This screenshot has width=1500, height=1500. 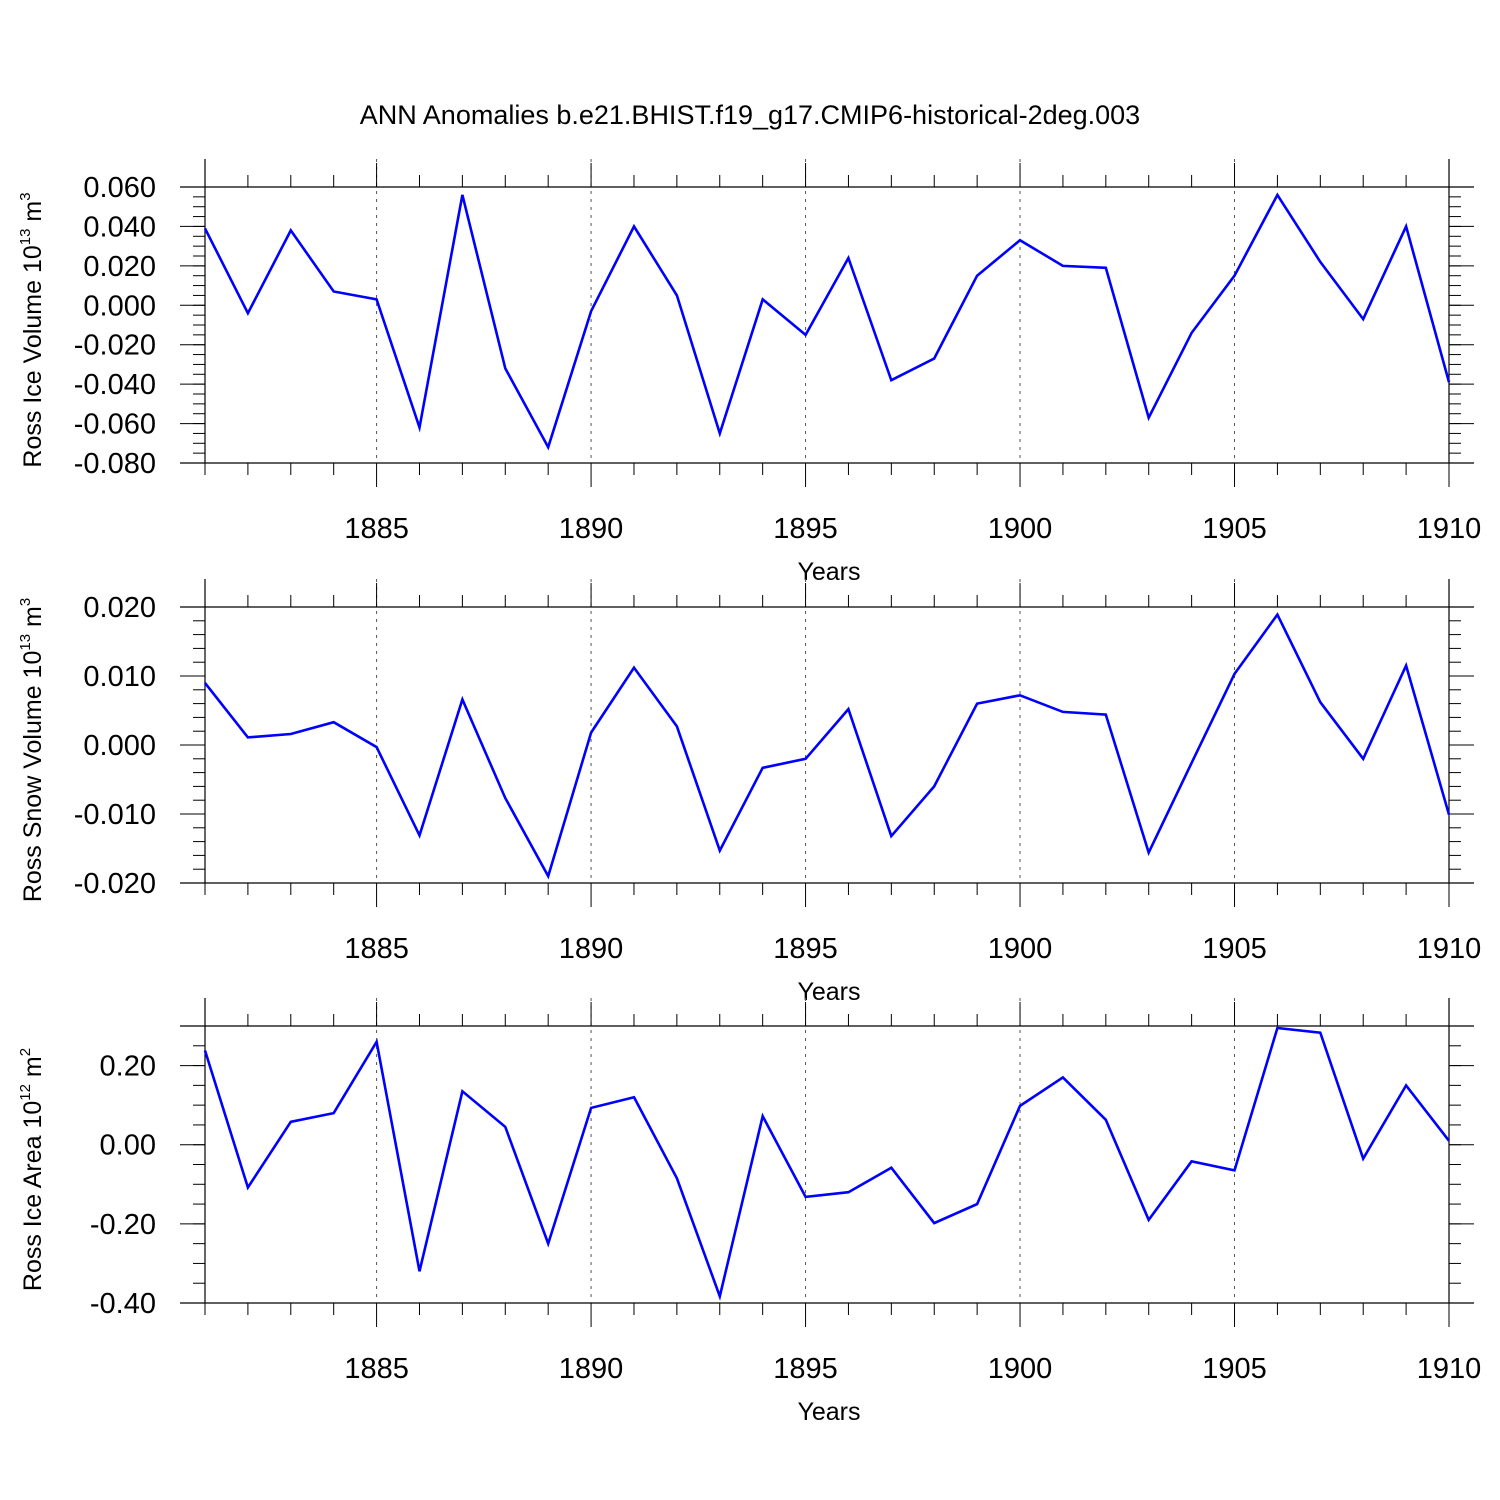 I want to click on y-tick-label: -0.010, so click(x=115, y=815).